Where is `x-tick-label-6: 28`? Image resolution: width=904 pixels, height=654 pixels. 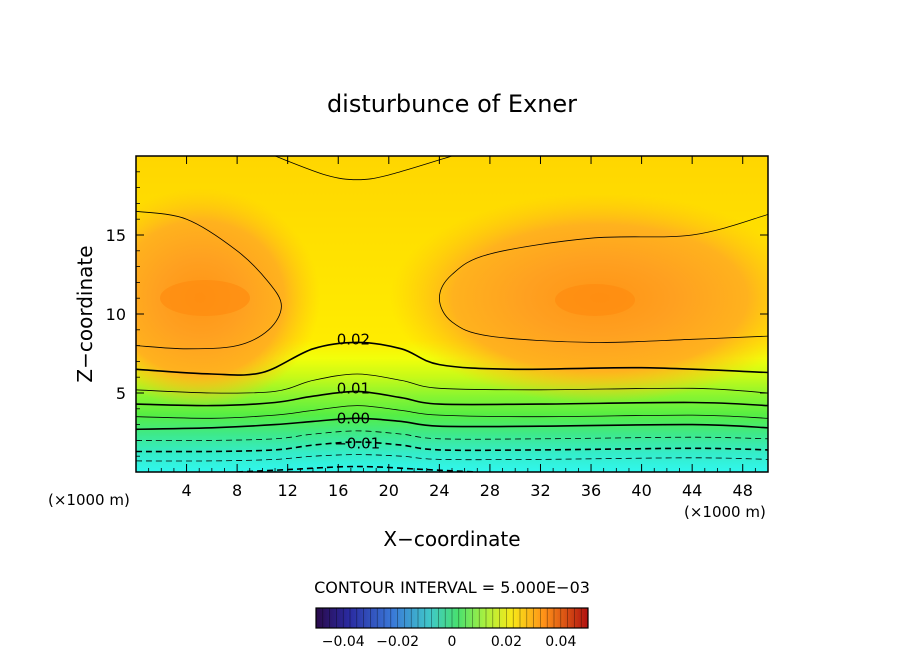
x-tick-label-6: 28 is located at coordinates (490, 490).